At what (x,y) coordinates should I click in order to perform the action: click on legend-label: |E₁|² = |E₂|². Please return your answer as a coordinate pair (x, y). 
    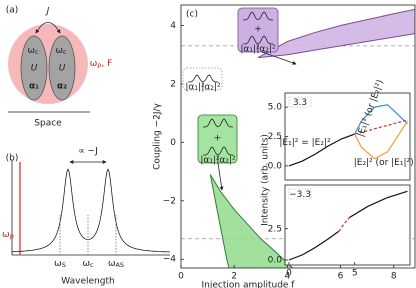
    Looking at the image, I should click on (305, 143).